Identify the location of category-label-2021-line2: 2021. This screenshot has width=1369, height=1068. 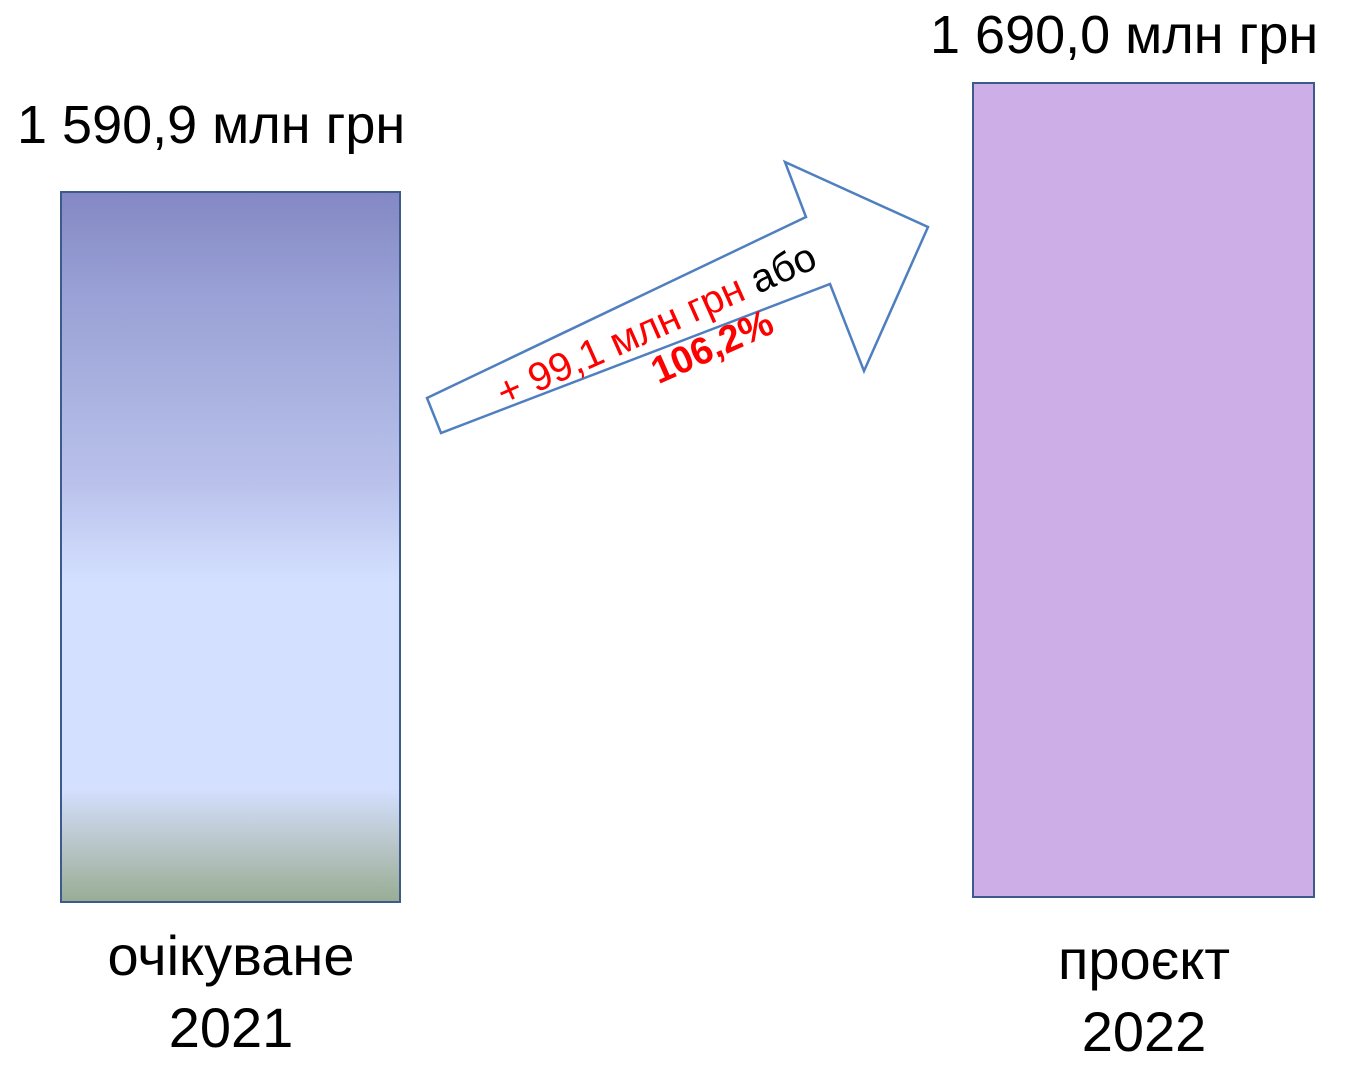
(231, 1027).